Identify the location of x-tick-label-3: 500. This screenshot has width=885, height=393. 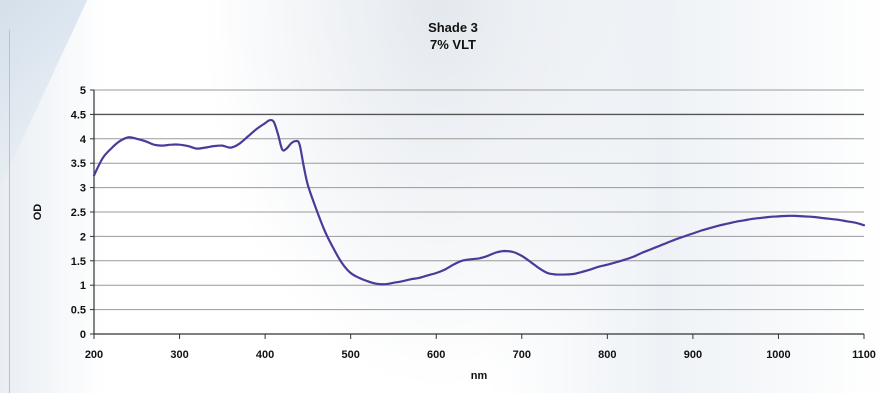
(350, 355).